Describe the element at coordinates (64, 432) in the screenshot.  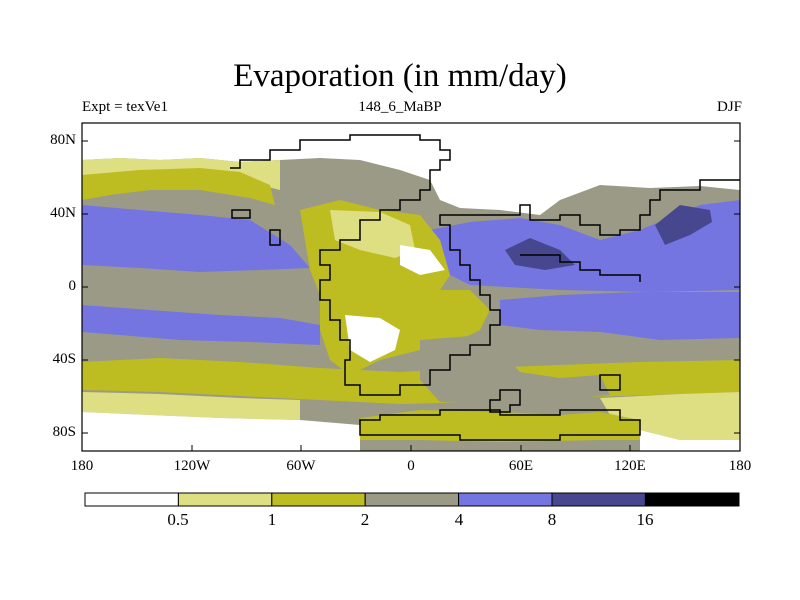
I see `y-tick-label: 80S` at that location.